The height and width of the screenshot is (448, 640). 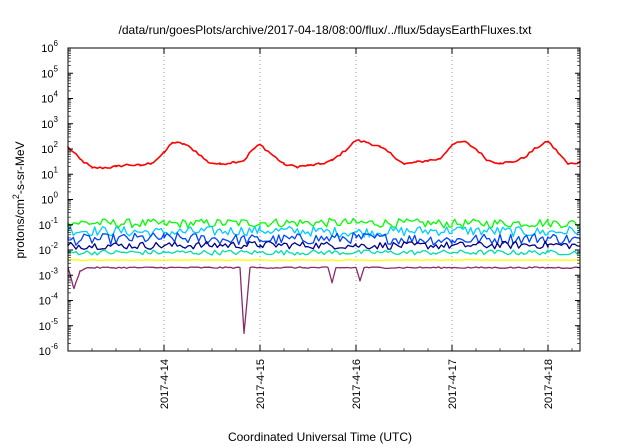 I want to click on y-tick-label: 10⁻⁵, so click(x=49, y=325).